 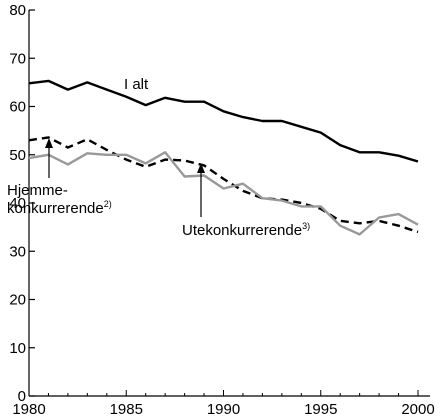 I want to click on y-tick-label-30: 30, so click(x=17, y=251).